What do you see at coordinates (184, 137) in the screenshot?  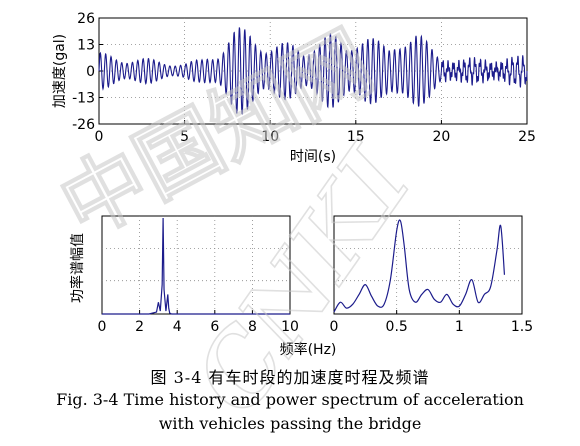 I see `x-tick-label: 5` at bounding box center [184, 137].